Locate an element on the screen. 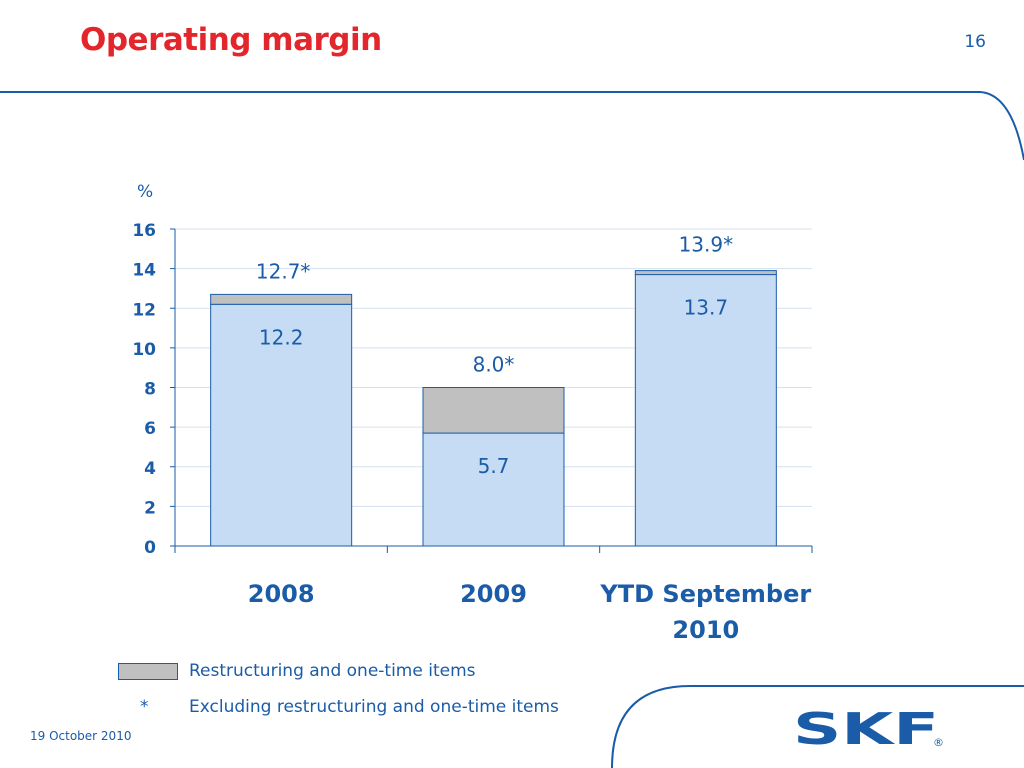  y-tick-labels: 0 2 4 6 8 10 12 14 16 is located at coordinates (153, 389).